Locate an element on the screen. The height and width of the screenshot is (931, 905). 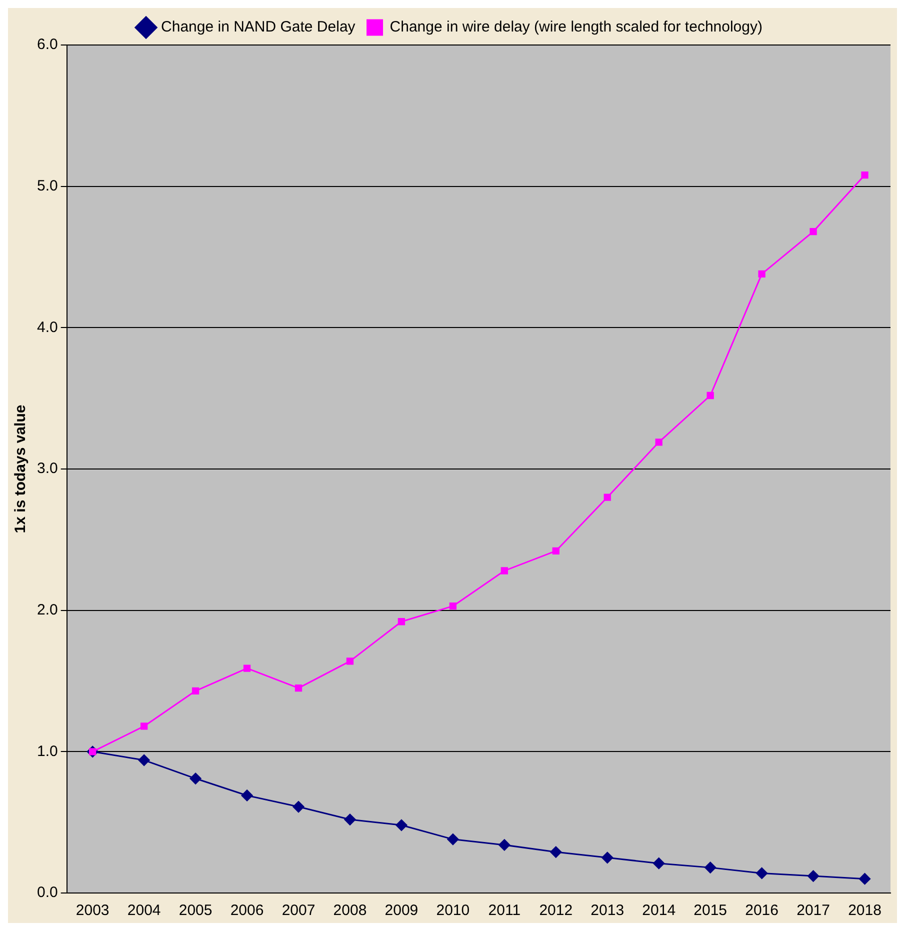
x-tick-label: 2007 is located at coordinates (299, 911).